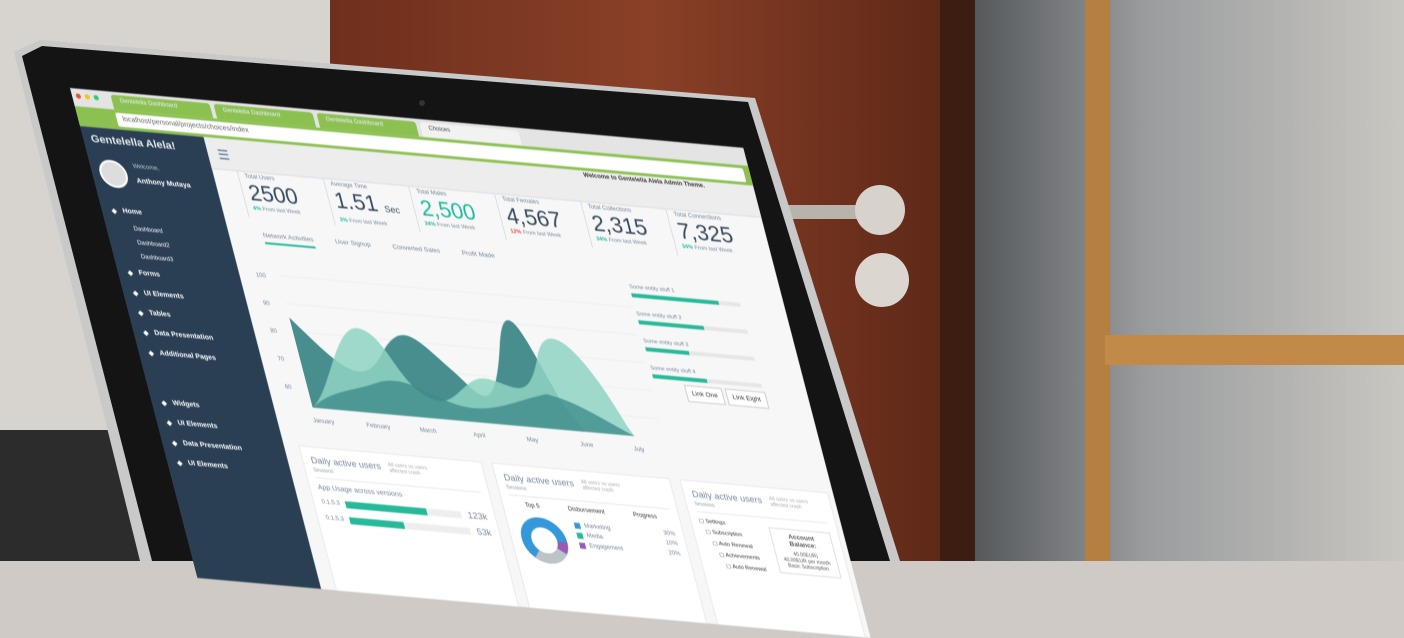 This screenshot has width=1404, height=638. I want to click on stat-card: Total Females 4,567 12% From last Week, so click(543, 221).